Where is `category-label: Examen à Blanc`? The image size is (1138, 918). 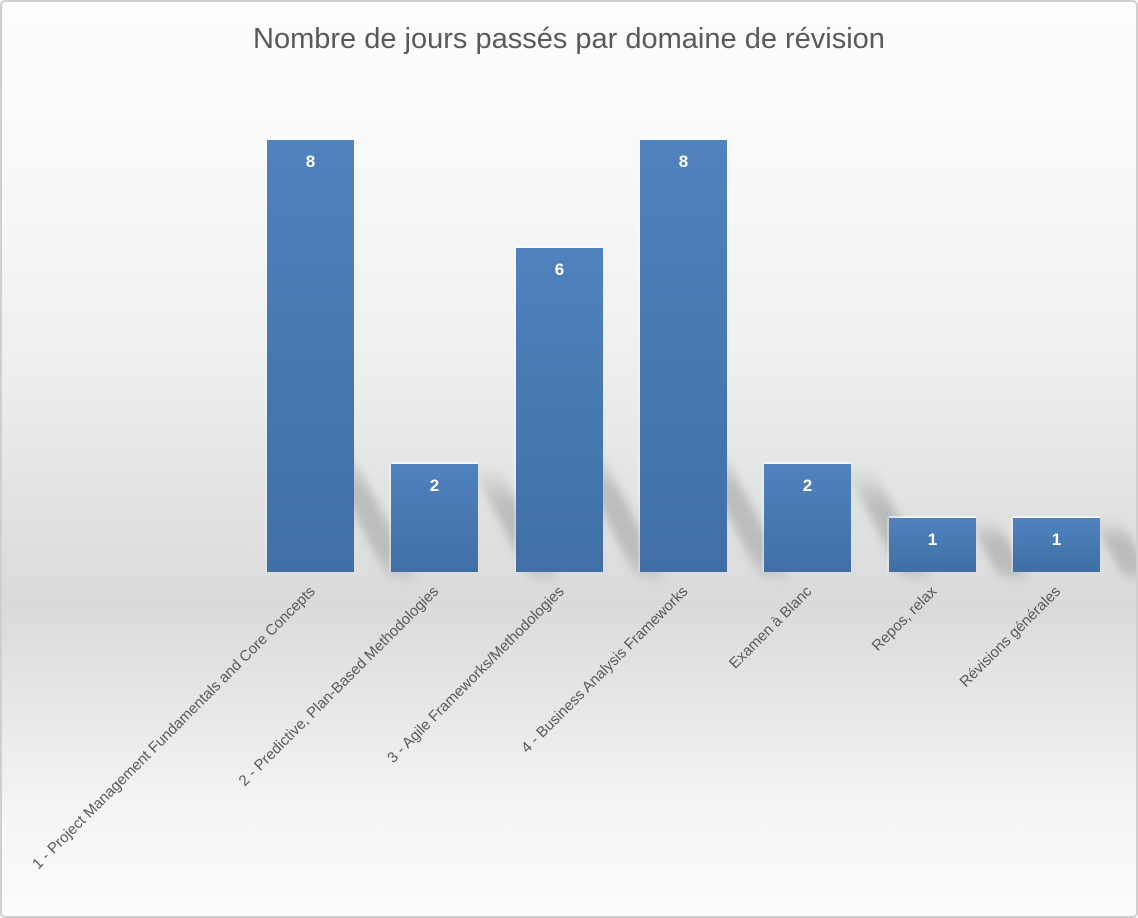 category-label: Examen à Blanc is located at coordinates (771, 628).